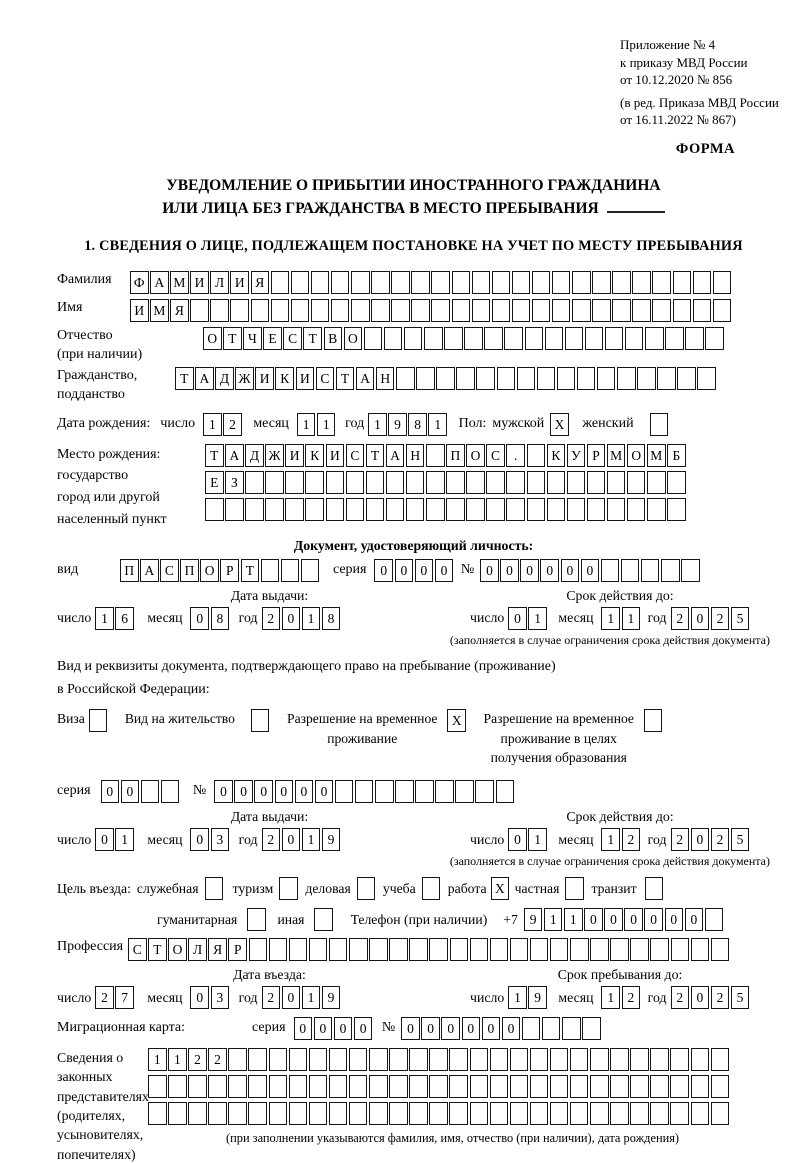 The width and height of the screenshot is (800, 1163). Describe the element at coordinates (740, 840) in the screenshot. I see `form-cell: 5` at that location.